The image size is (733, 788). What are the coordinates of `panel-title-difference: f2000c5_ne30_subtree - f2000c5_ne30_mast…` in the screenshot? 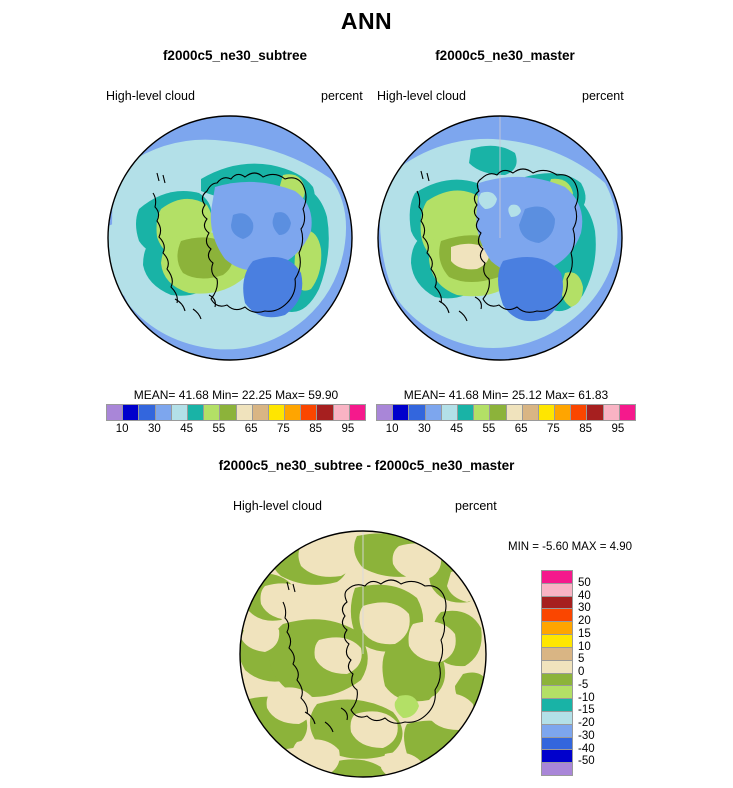 It's located at (366, 465).